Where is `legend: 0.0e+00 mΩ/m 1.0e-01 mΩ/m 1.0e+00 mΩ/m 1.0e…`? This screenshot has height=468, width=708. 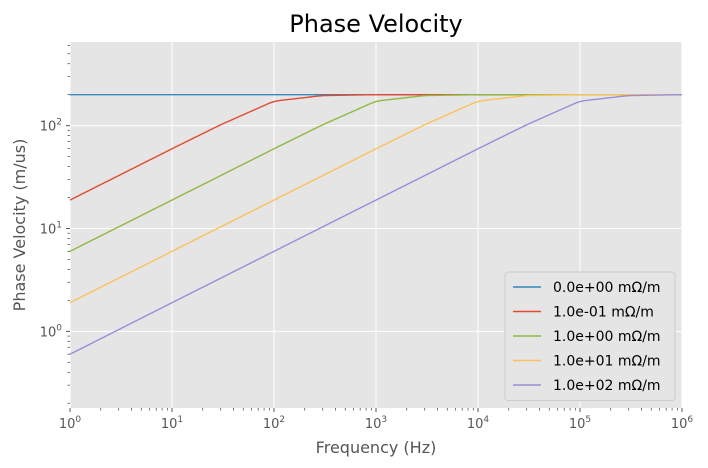
legend: 0.0e+00 mΩ/m 1.0e-01 mΩ/m 1.0e+00 mΩ/m 1.0e… is located at coordinates (590, 336).